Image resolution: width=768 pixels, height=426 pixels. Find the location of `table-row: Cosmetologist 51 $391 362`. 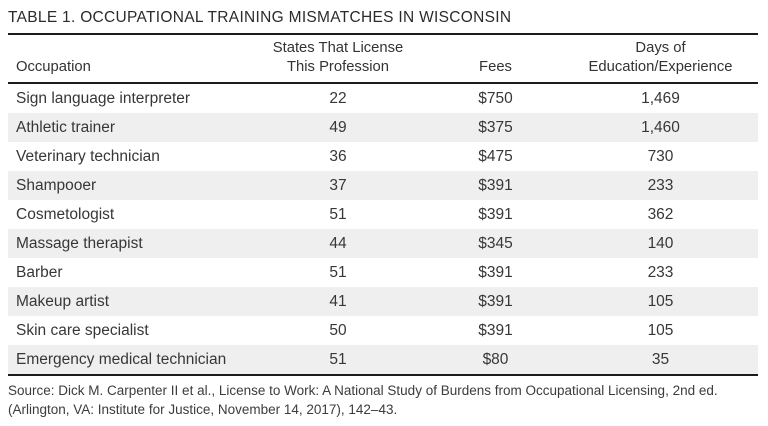

table-row: Cosmetologist 51 $391 362 is located at coordinates (383, 214).